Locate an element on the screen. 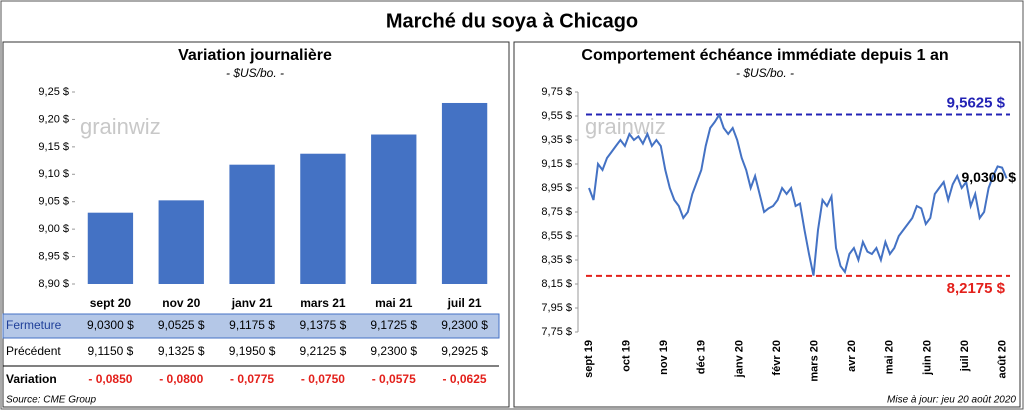  last-value-label: 9,0300 $ is located at coordinates (989, 177).